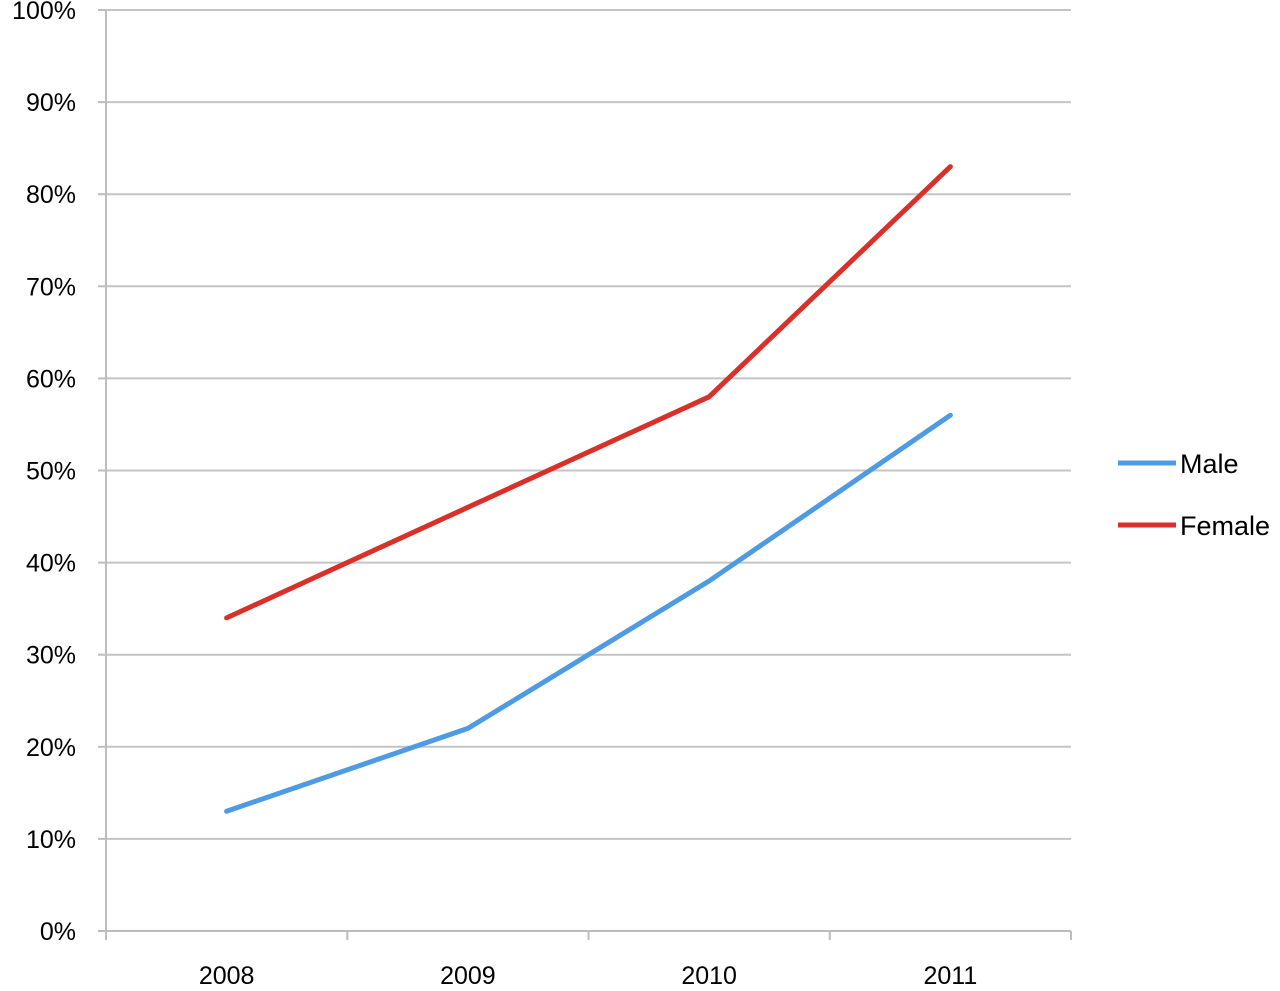 The height and width of the screenshot is (991, 1280). Describe the element at coordinates (44, 12) in the screenshot. I see `y-tick-label: 100%` at that location.